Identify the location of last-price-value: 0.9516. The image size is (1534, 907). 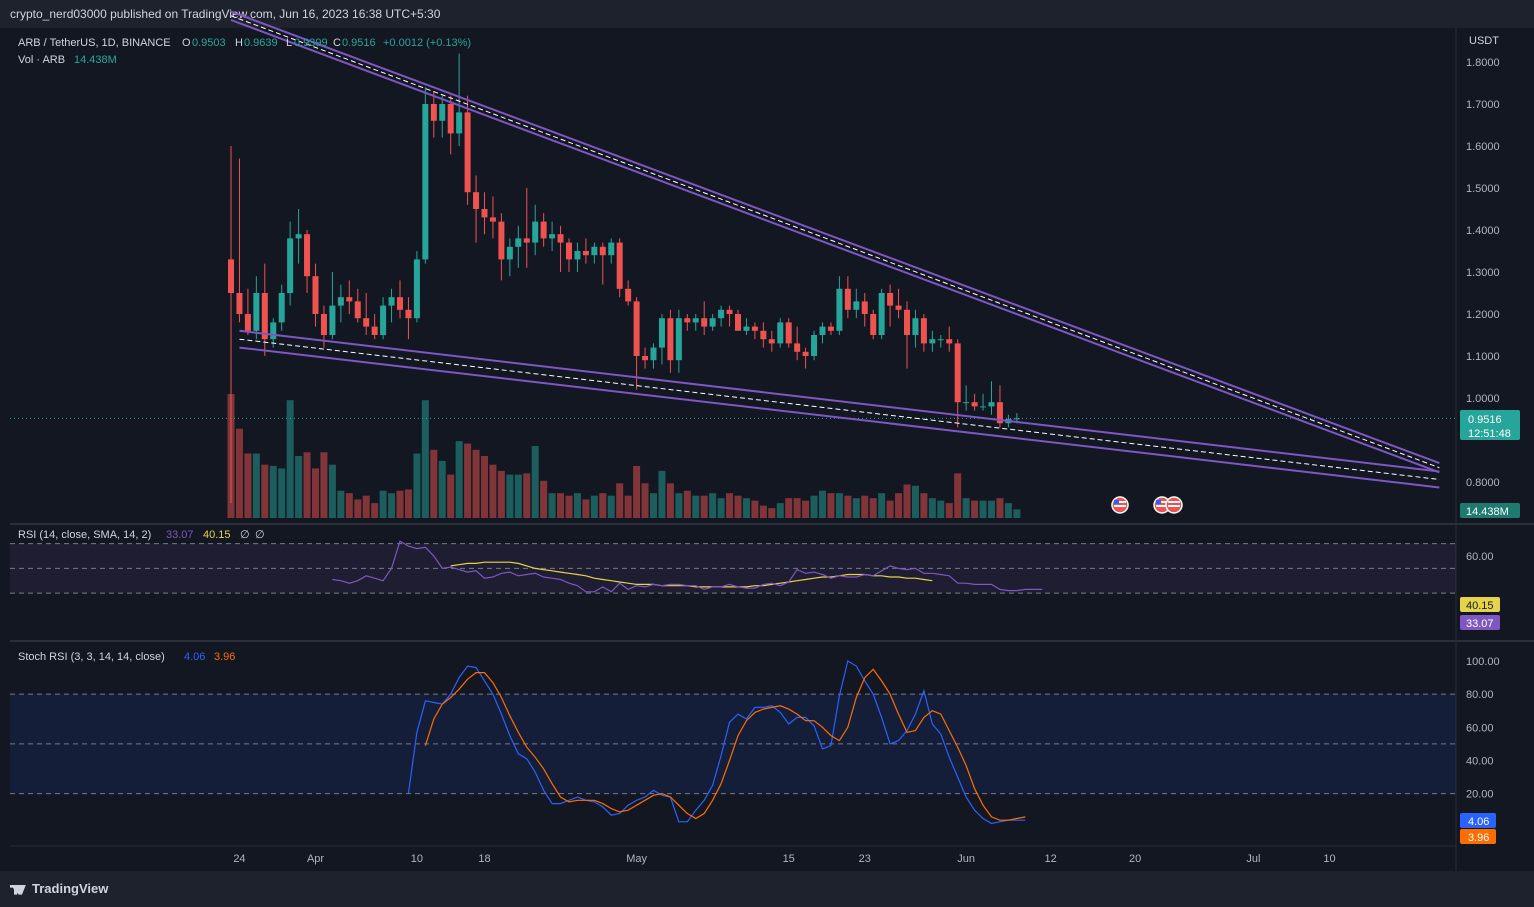
(1485, 420).